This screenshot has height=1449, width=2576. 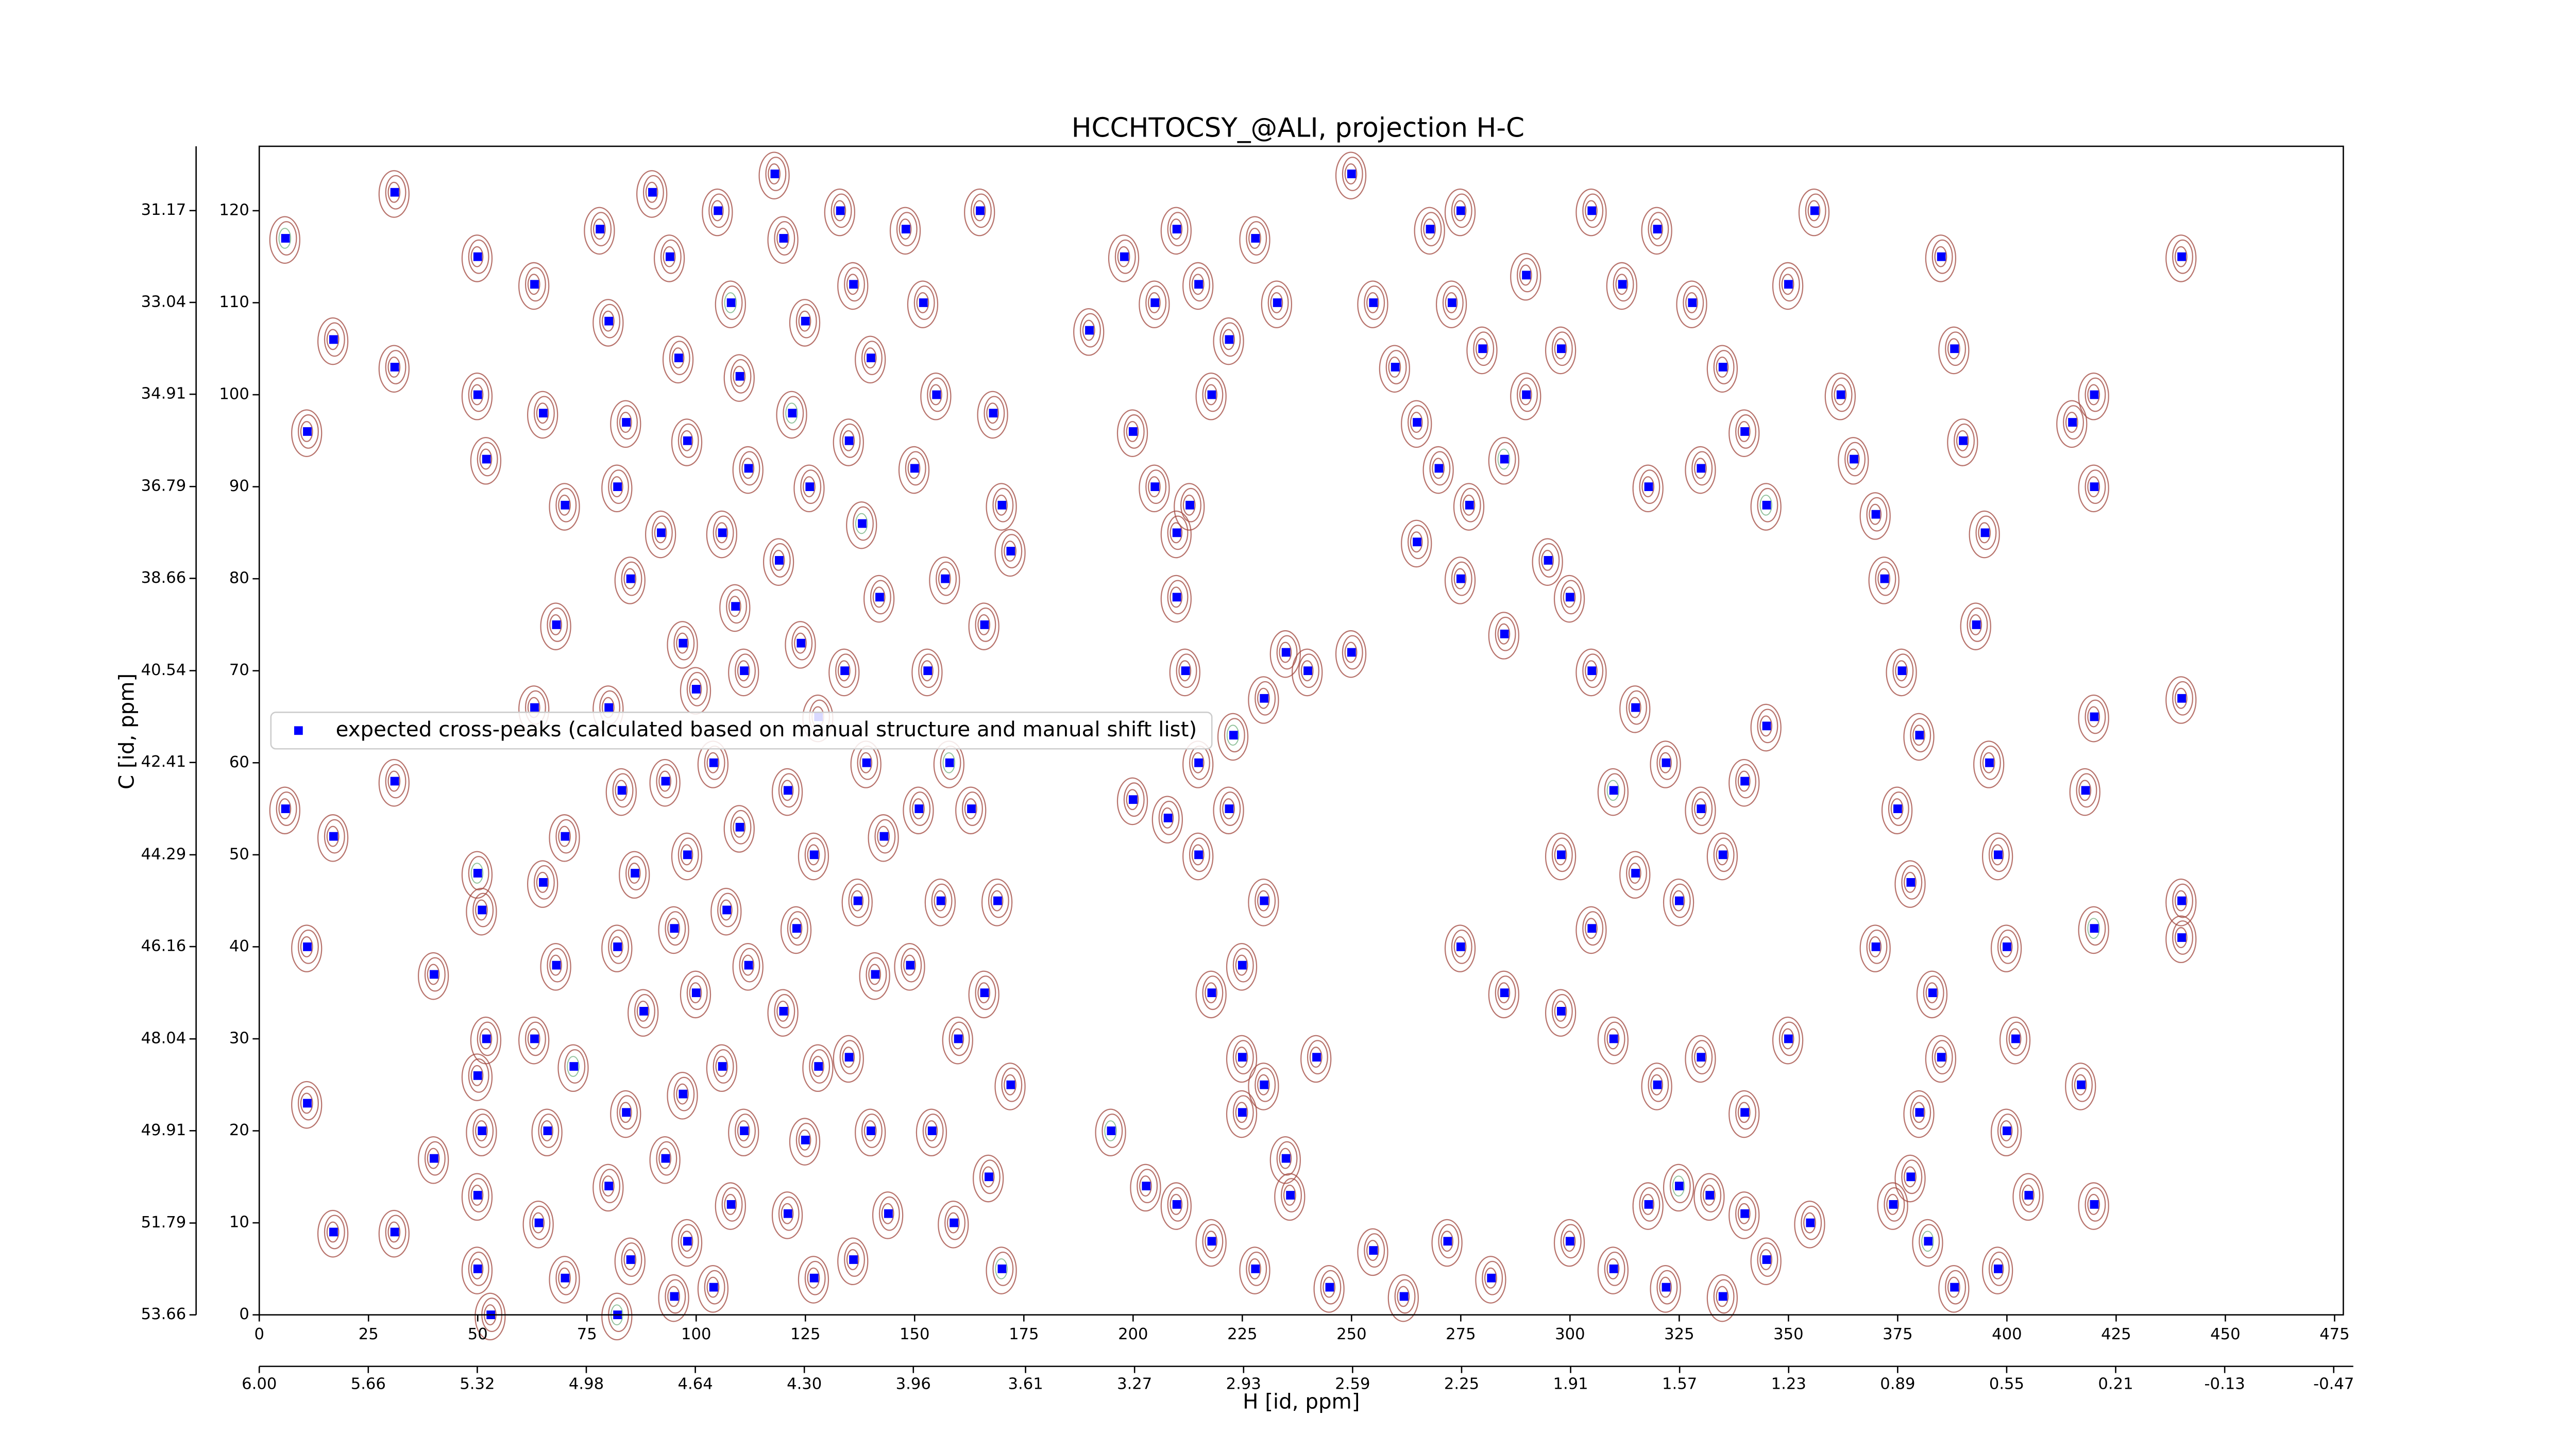 I want to click on x2-tick-label: 5.32, so click(x=478, y=1384).